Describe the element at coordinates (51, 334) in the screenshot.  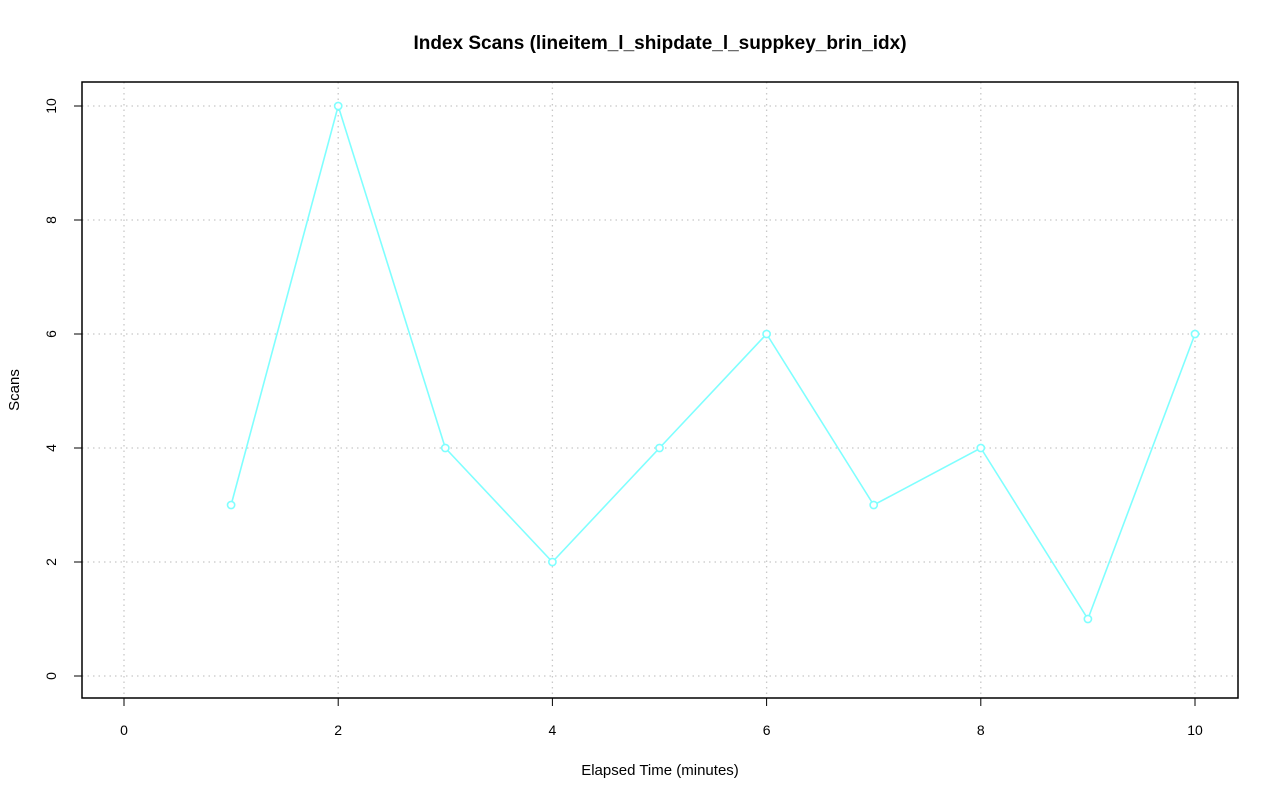
I see `y-tick-label: 6` at that location.